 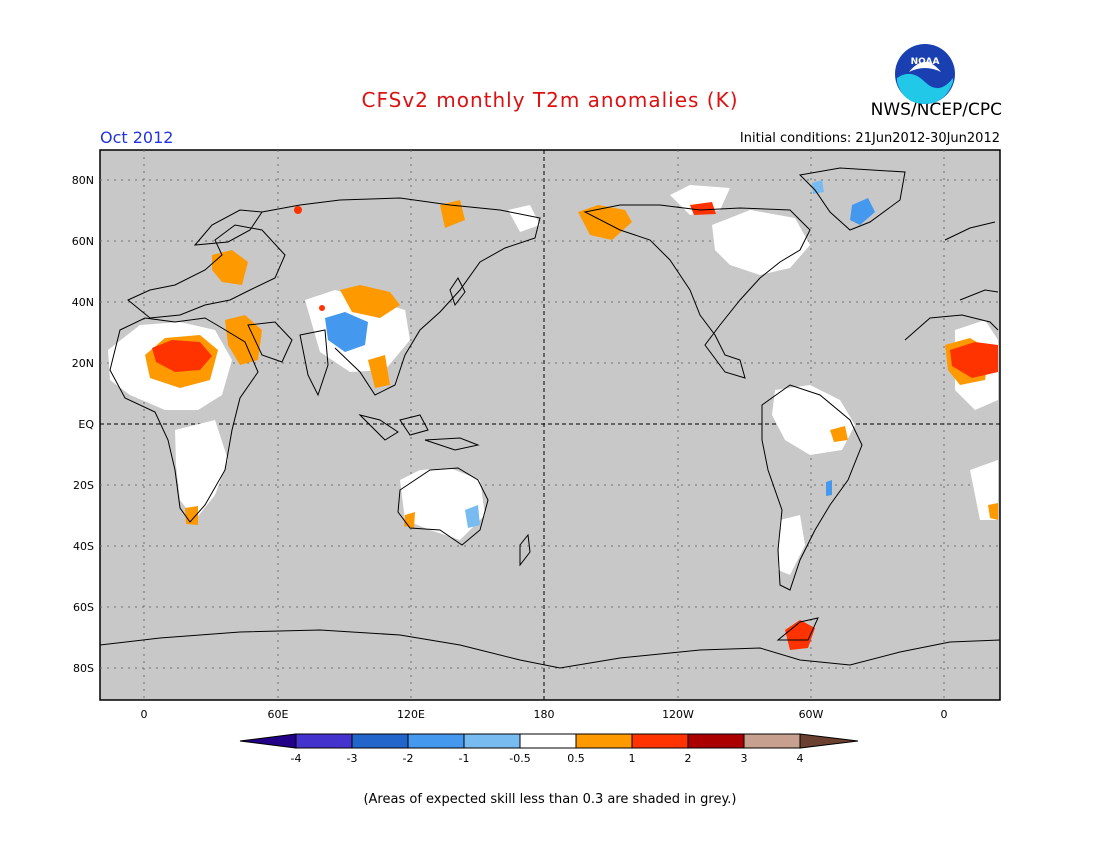 What do you see at coordinates (925, 62) in the screenshot?
I see `logo-text: NOAA` at bounding box center [925, 62].